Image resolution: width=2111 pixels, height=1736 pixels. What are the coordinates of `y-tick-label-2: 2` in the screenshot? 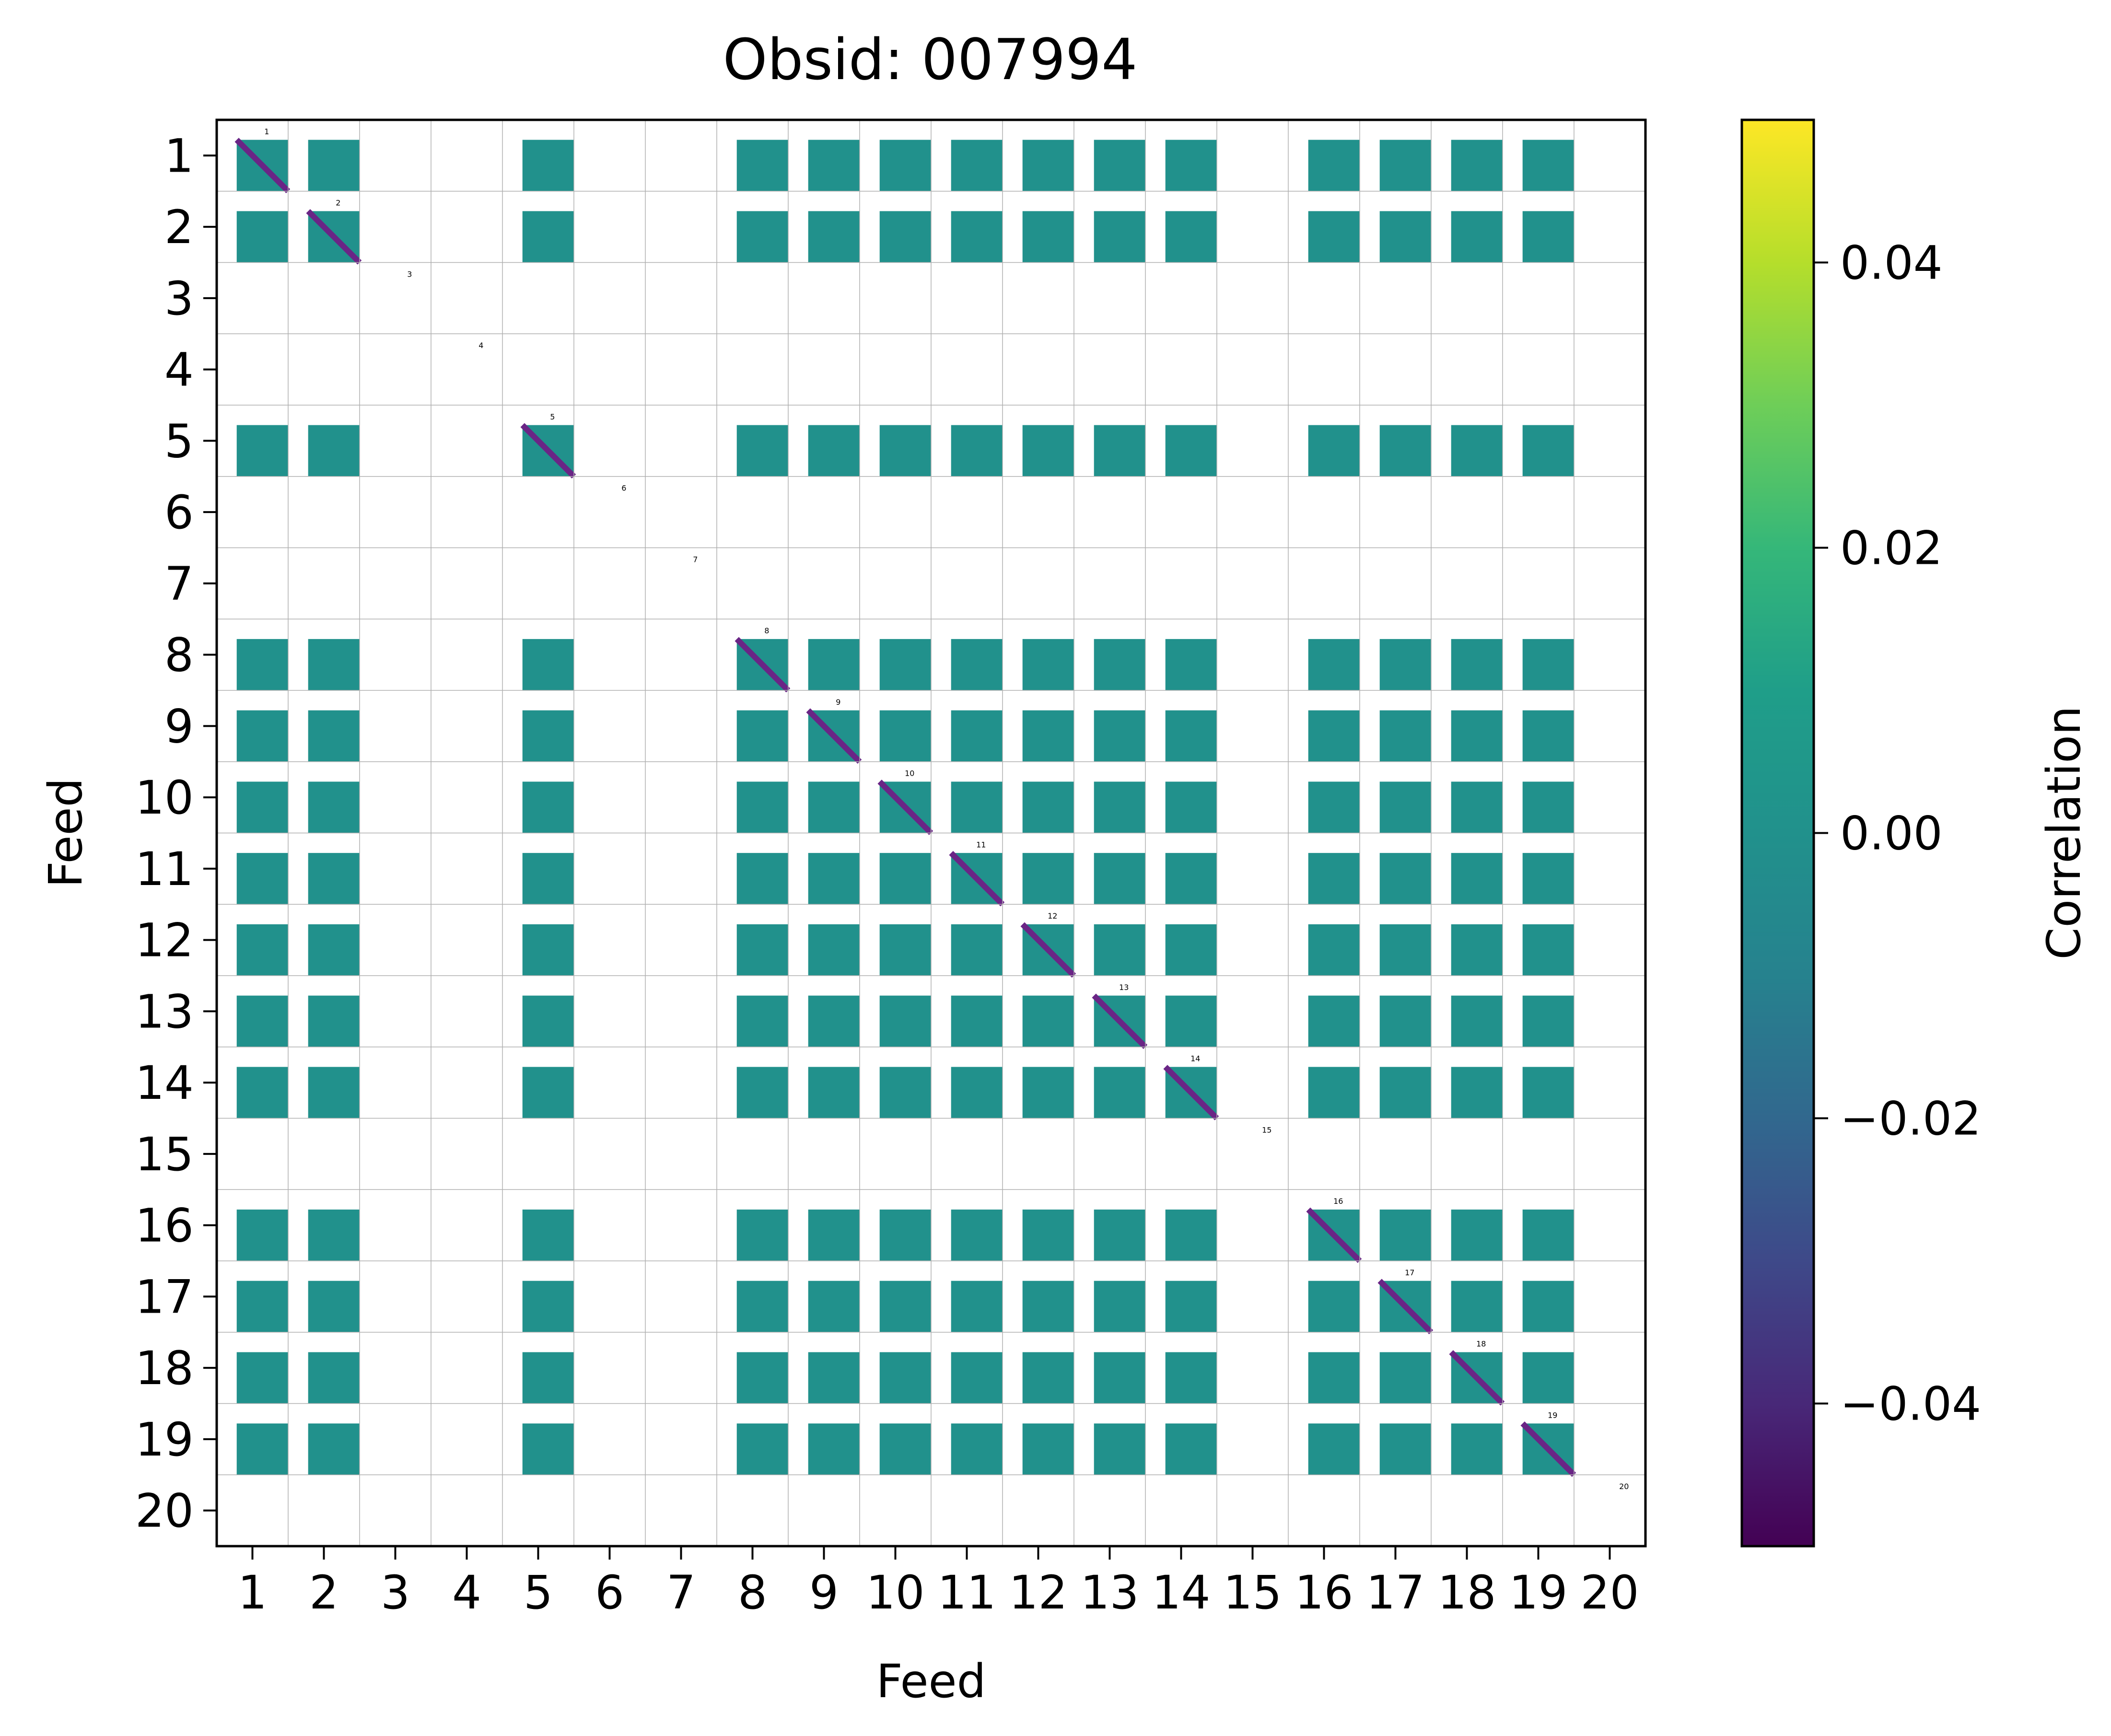 It's located at (179, 227).